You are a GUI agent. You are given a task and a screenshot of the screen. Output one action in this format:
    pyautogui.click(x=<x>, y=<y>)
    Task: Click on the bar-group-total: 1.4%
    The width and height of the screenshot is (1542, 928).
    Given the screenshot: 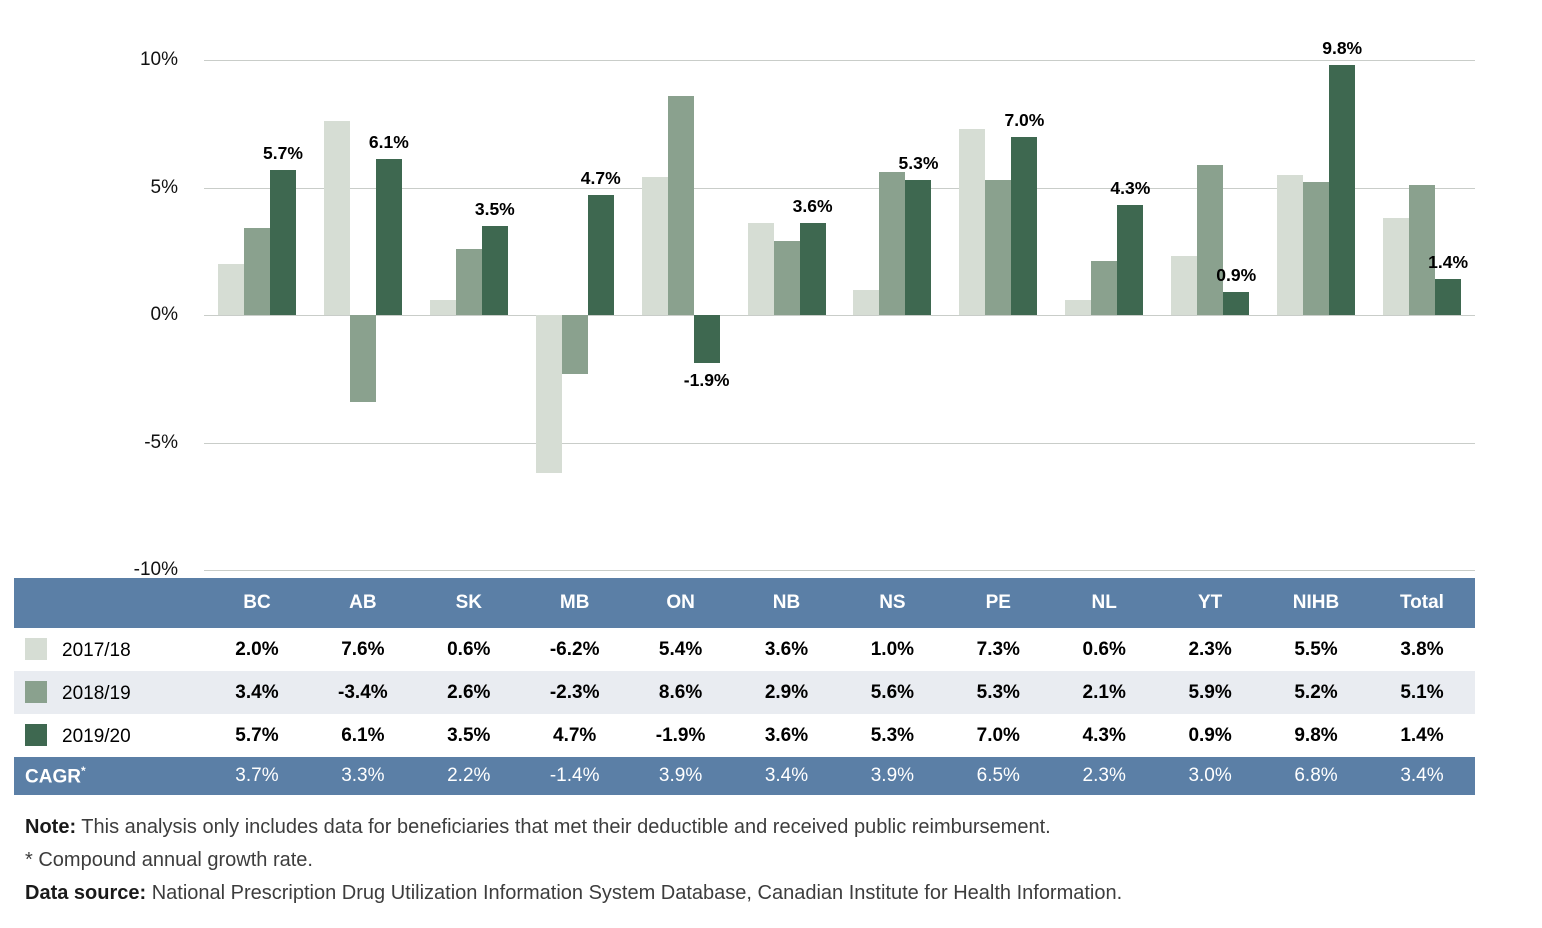 What is the action you would take?
    pyautogui.click(x=1422, y=315)
    